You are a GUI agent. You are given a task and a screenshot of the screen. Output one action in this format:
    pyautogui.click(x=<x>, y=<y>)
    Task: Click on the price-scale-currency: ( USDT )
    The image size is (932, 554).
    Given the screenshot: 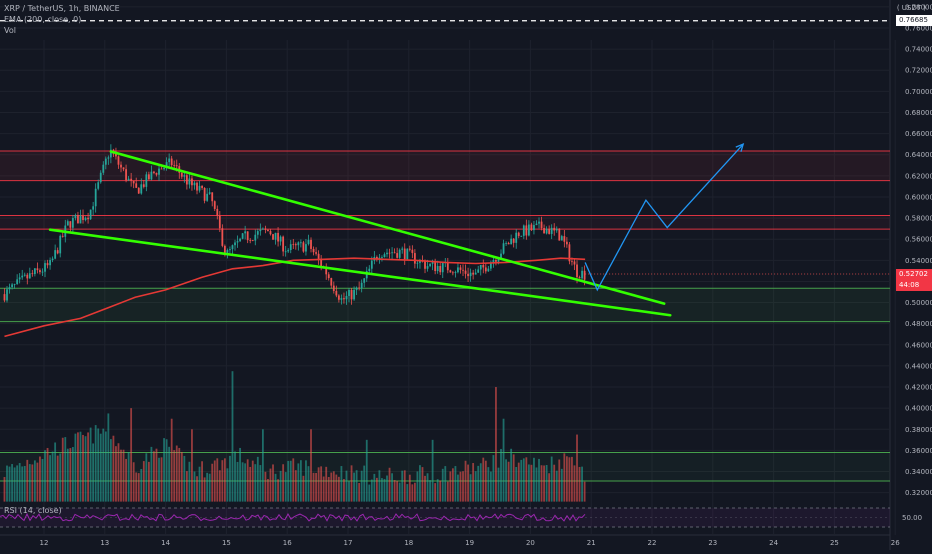 What is the action you would take?
    pyautogui.click(x=911, y=8)
    